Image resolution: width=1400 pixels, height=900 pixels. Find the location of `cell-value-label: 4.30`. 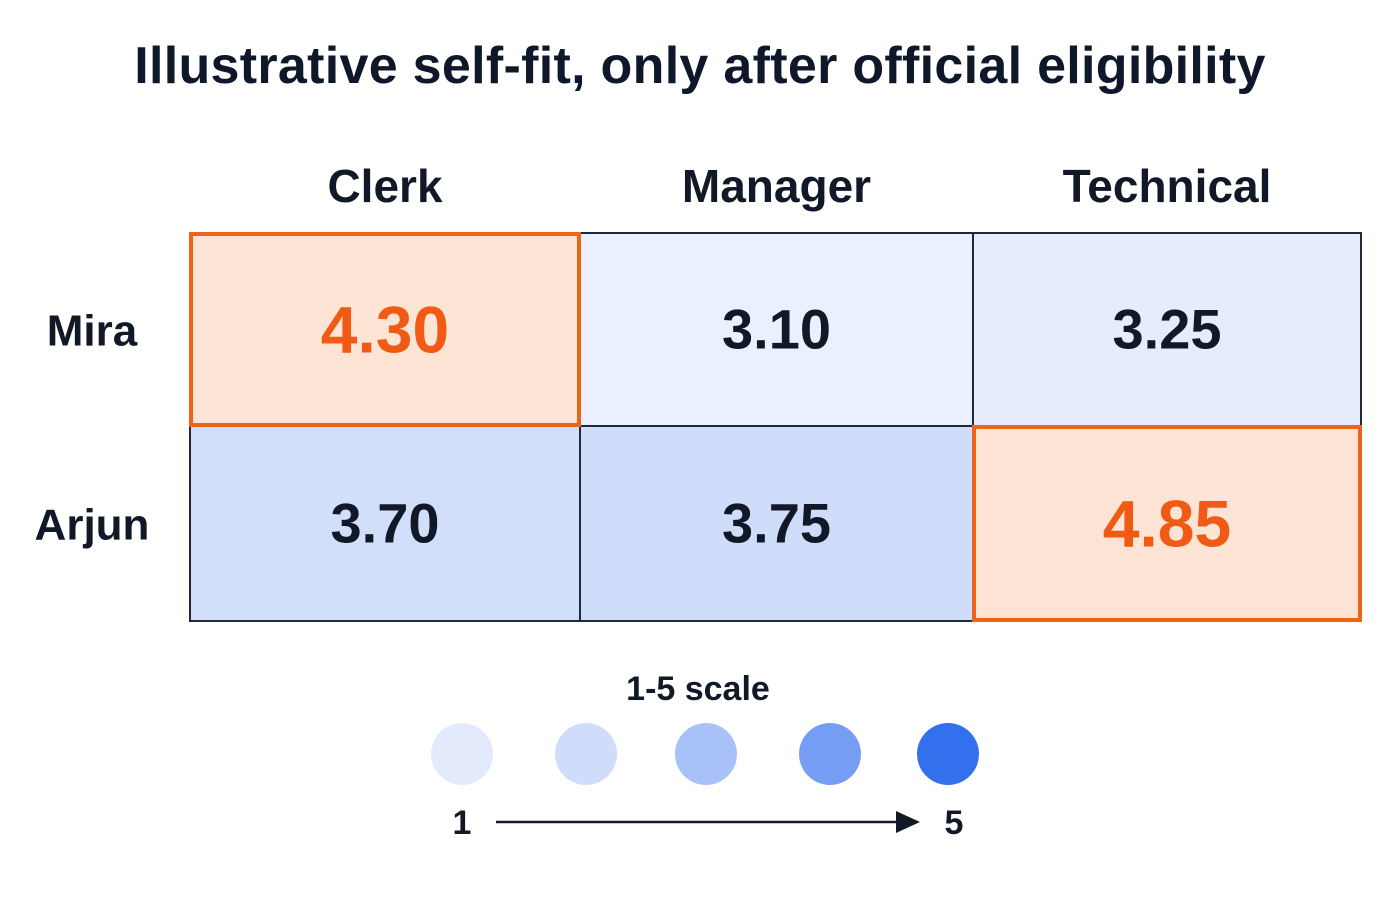

cell-value-label: 4.30 is located at coordinates (385, 330).